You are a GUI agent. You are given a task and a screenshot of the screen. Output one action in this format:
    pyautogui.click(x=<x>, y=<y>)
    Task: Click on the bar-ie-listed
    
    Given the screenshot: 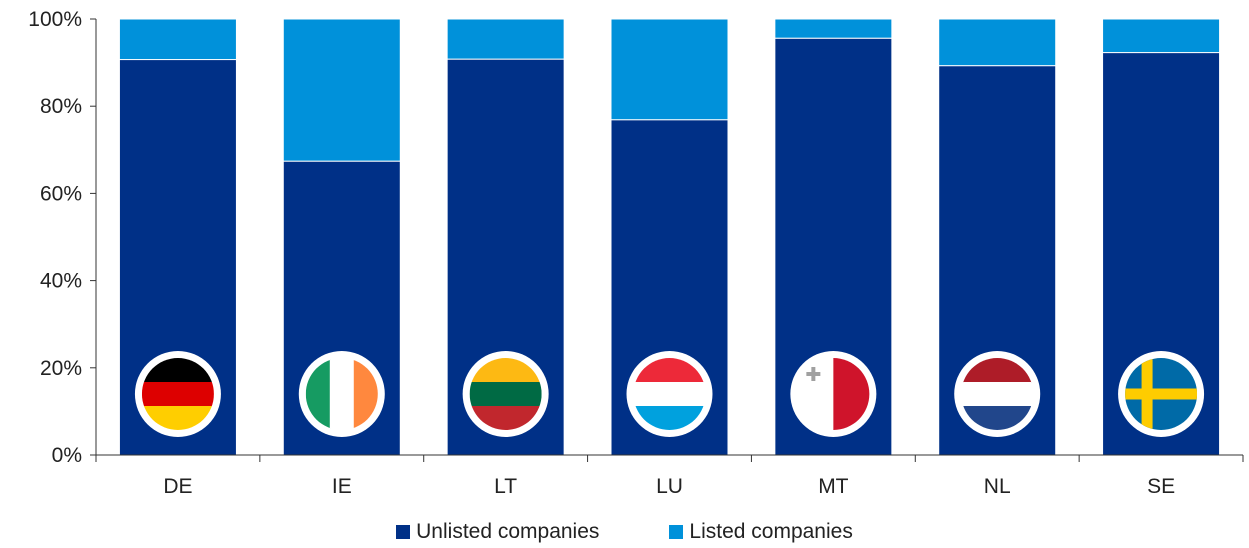 What is the action you would take?
    pyautogui.click(x=341, y=90)
    